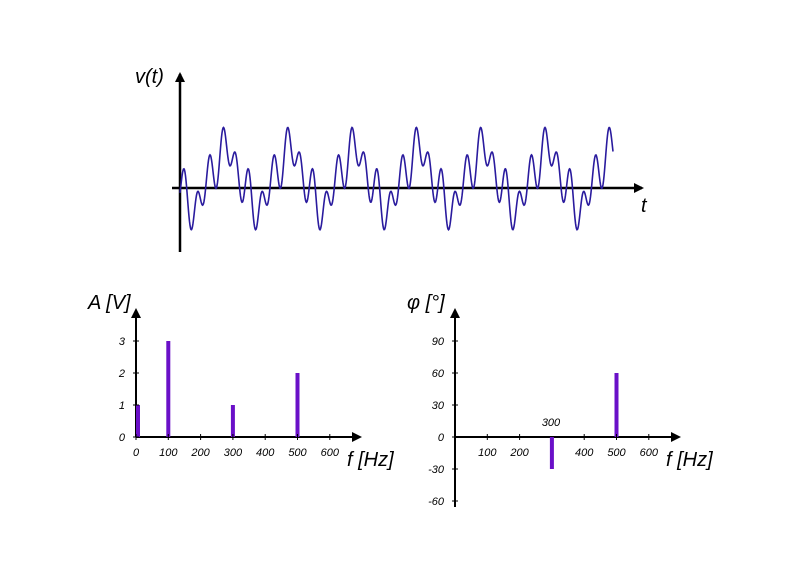  I want to click on phase-x-tick-label-400: 400, so click(584, 453).